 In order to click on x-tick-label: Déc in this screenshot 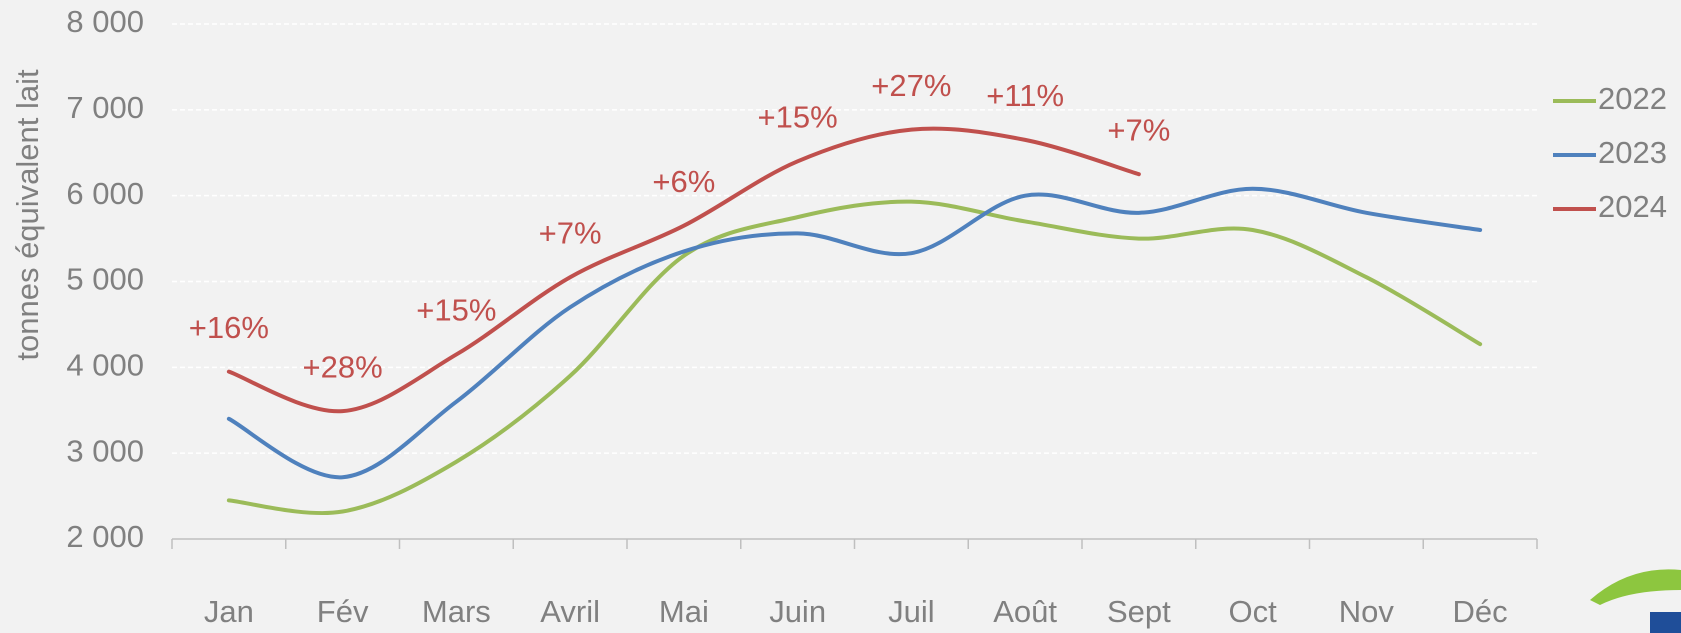, I will do `click(1480, 611)`.